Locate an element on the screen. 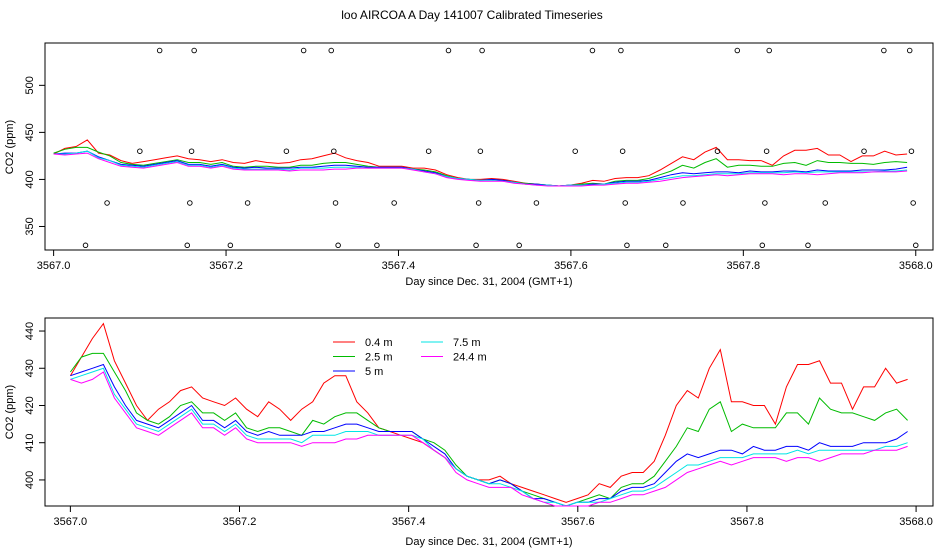  y-tick-label: 430 is located at coordinates (30, 368).